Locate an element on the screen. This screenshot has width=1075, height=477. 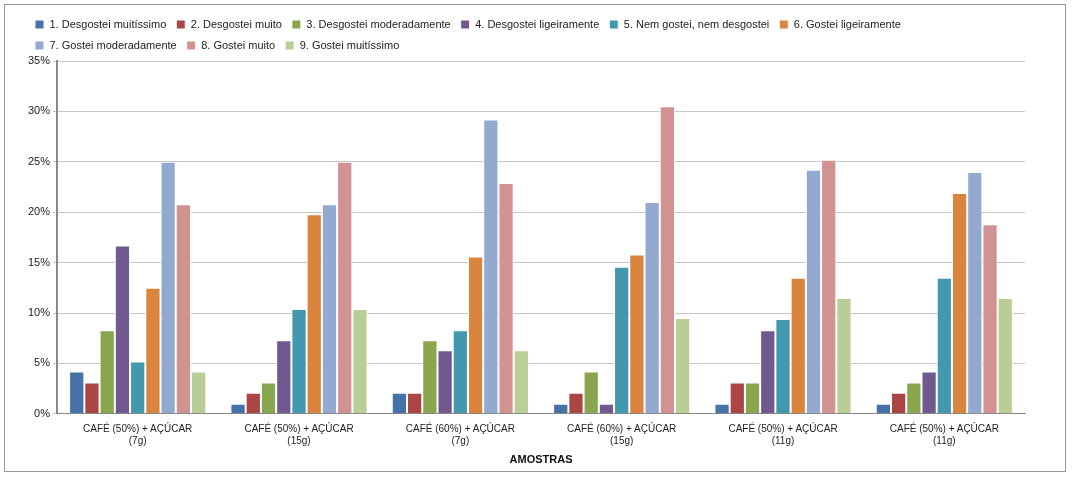
y-tick-label: 25% is located at coordinates (39, 160).